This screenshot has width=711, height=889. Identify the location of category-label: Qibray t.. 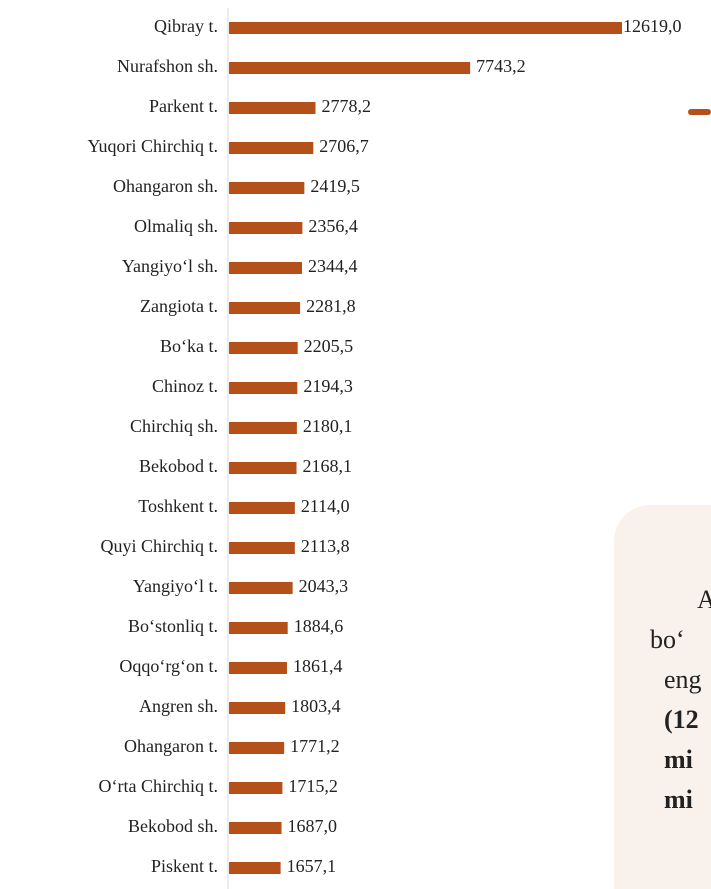
(186, 26).